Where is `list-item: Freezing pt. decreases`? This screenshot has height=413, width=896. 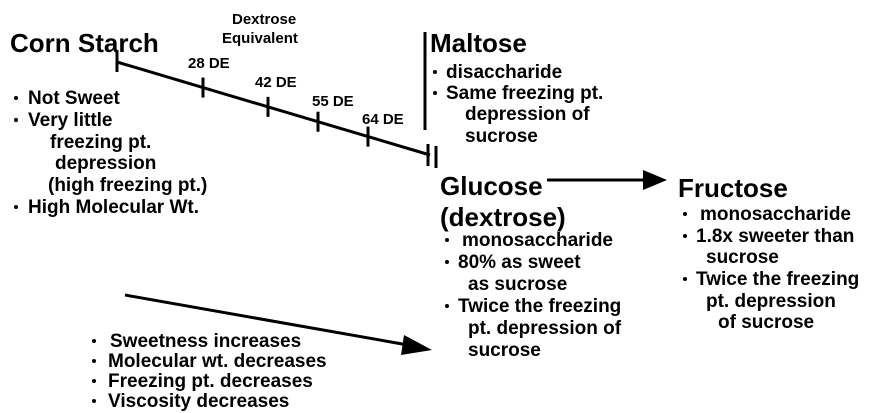 list-item: Freezing pt. decreases is located at coordinates (210, 381).